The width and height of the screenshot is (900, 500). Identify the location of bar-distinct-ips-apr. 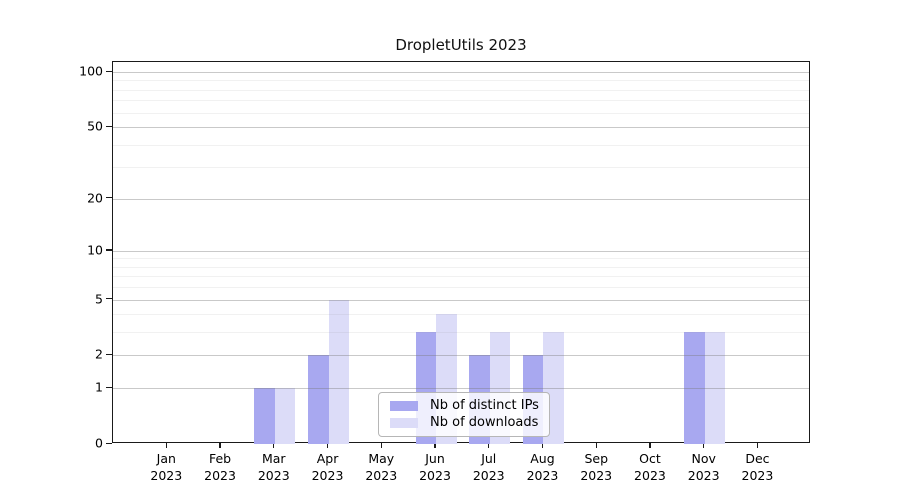
(318, 399).